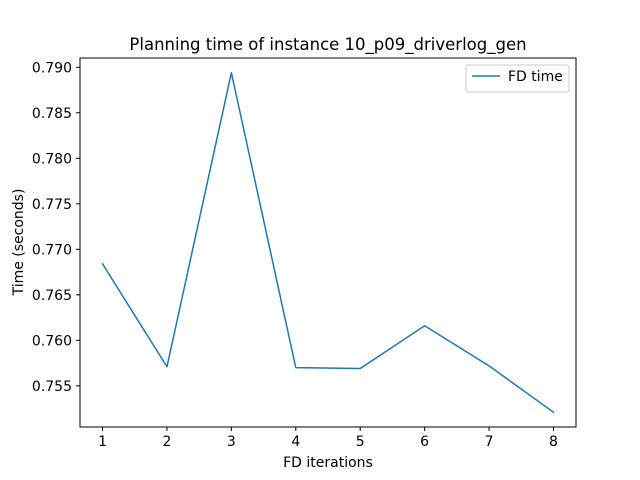  I want to click on legend-box, so click(517, 78).